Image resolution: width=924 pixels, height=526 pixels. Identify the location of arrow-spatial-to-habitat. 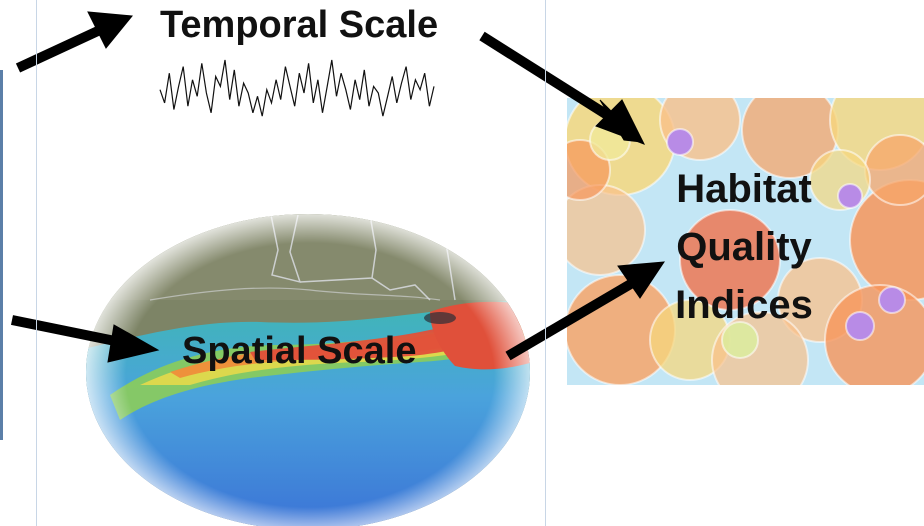
(585, 311).